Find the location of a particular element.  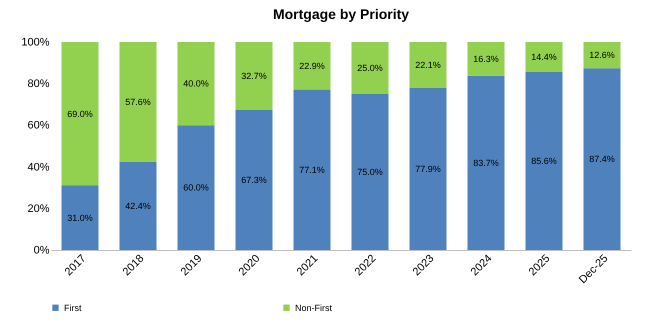

data-label: 67.3% is located at coordinates (254, 180).